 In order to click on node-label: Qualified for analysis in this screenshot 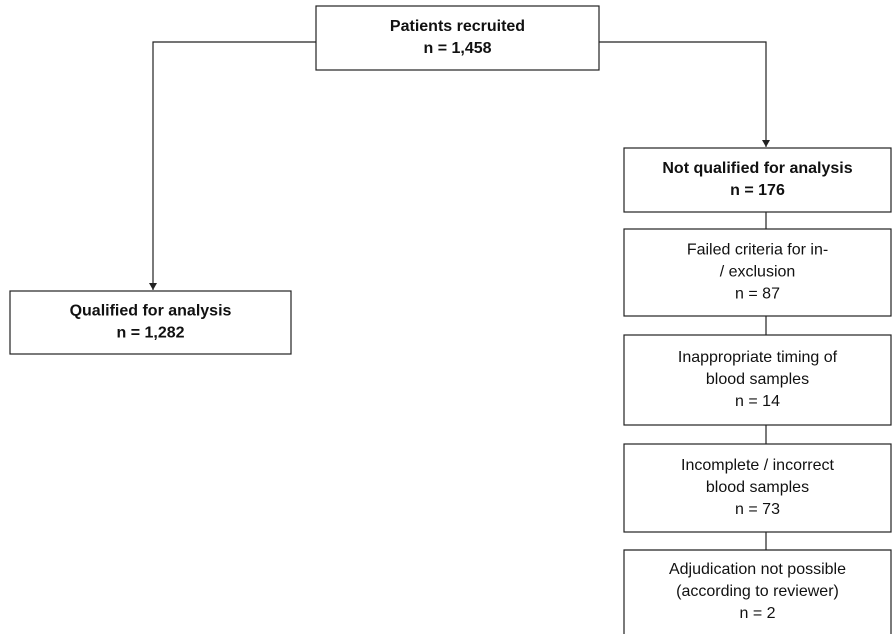, I will do `click(151, 311)`.